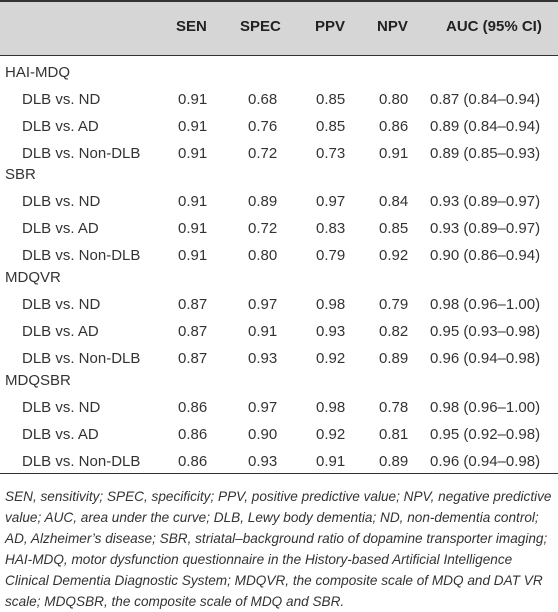 The image size is (558, 612). I want to click on cell-npv: 0.92, so click(394, 255).